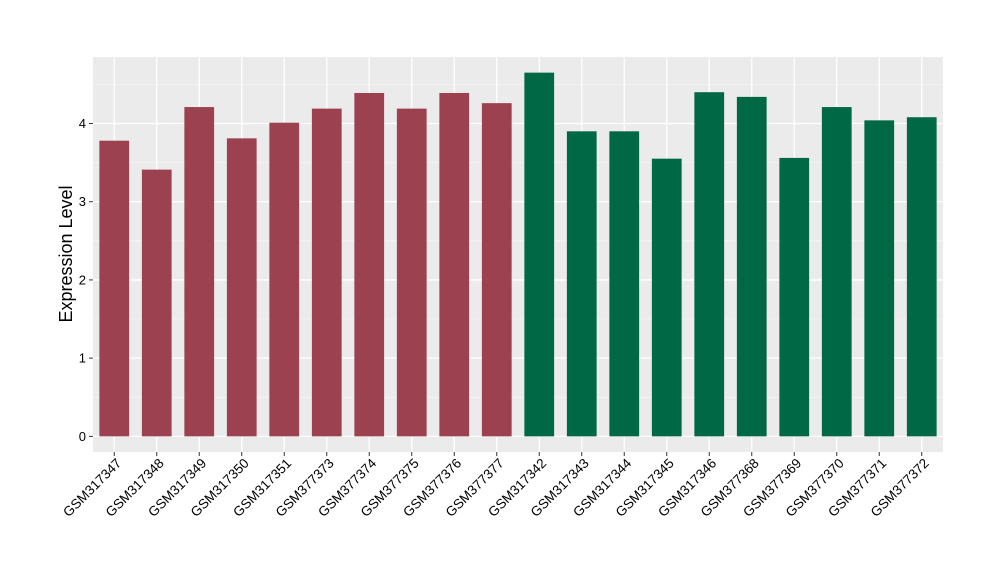  Describe the element at coordinates (709, 264) in the screenshot. I see `bar-GSM317346` at that location.